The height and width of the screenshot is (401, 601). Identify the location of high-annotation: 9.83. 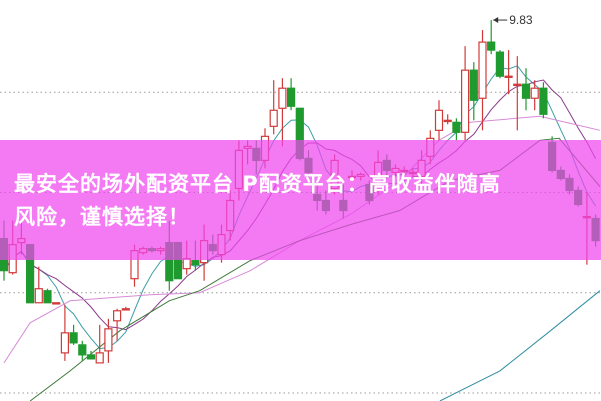
(513, 20).